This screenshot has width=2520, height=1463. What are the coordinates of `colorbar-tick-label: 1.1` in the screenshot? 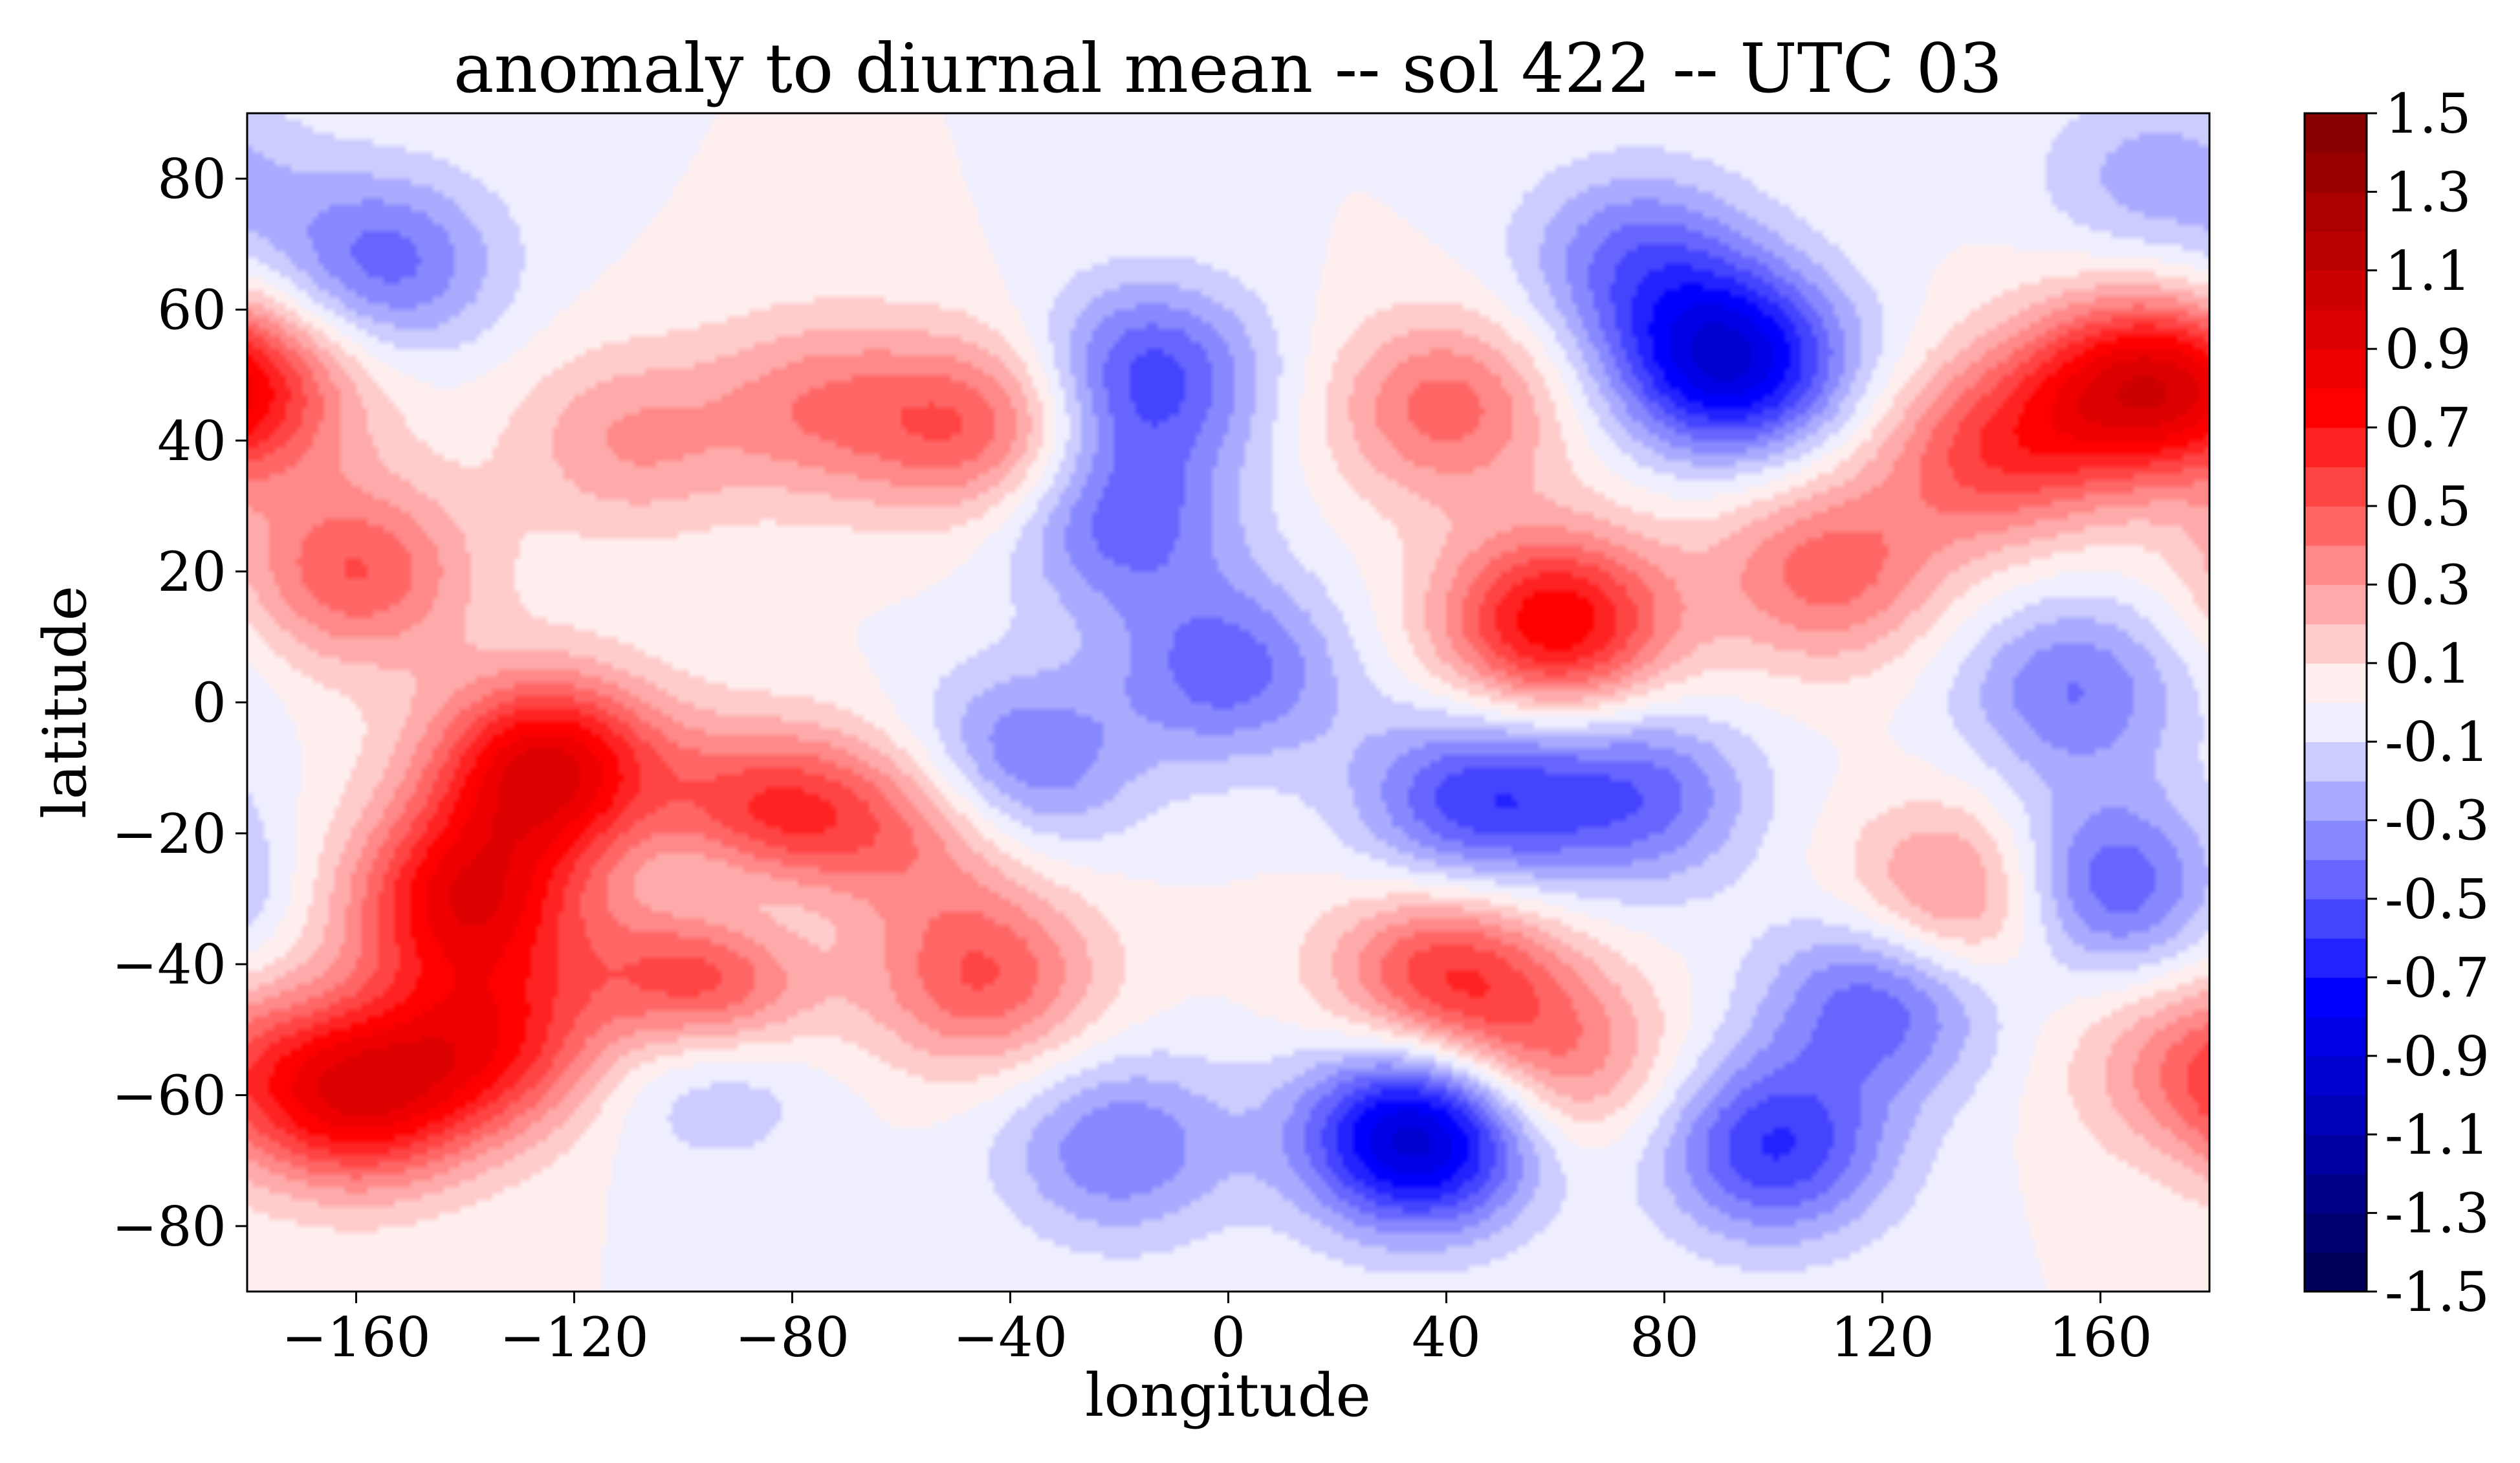 It's located at (2428, 271).